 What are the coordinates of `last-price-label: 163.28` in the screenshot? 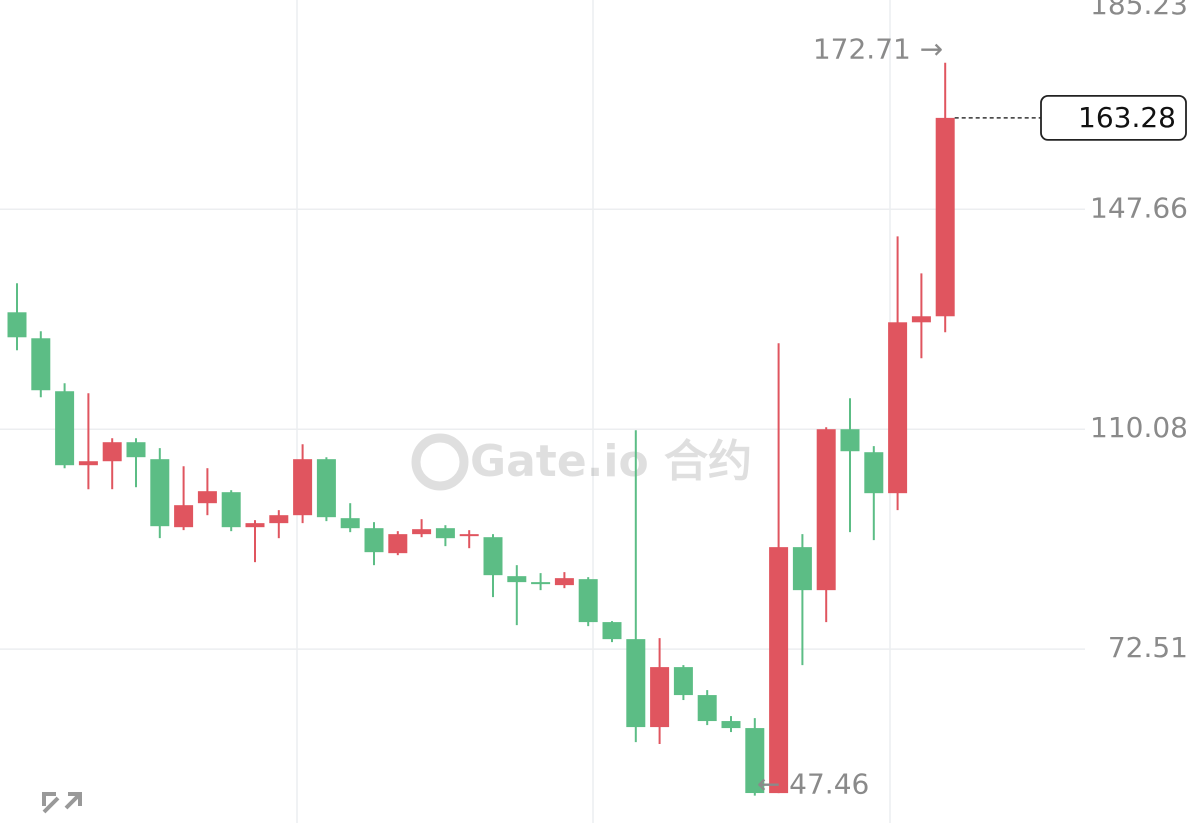 It's located at (1127, 117).